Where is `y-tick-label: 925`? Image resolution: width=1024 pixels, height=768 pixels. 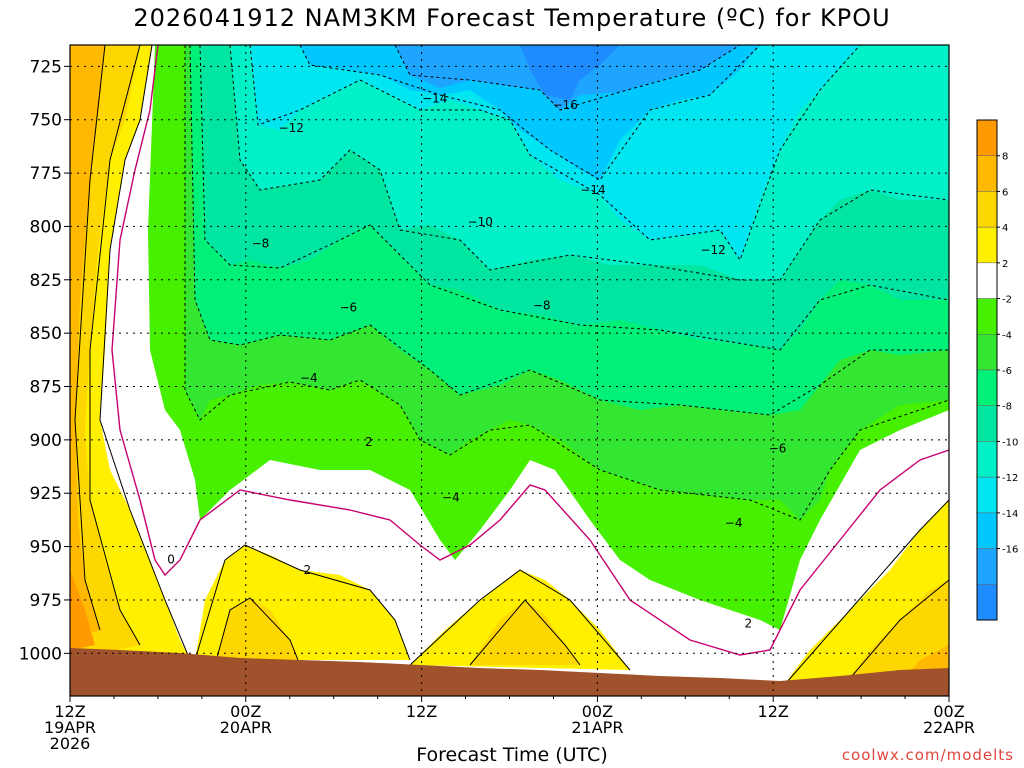 y-tick-label: 925 is located at coordinates (46, 494).